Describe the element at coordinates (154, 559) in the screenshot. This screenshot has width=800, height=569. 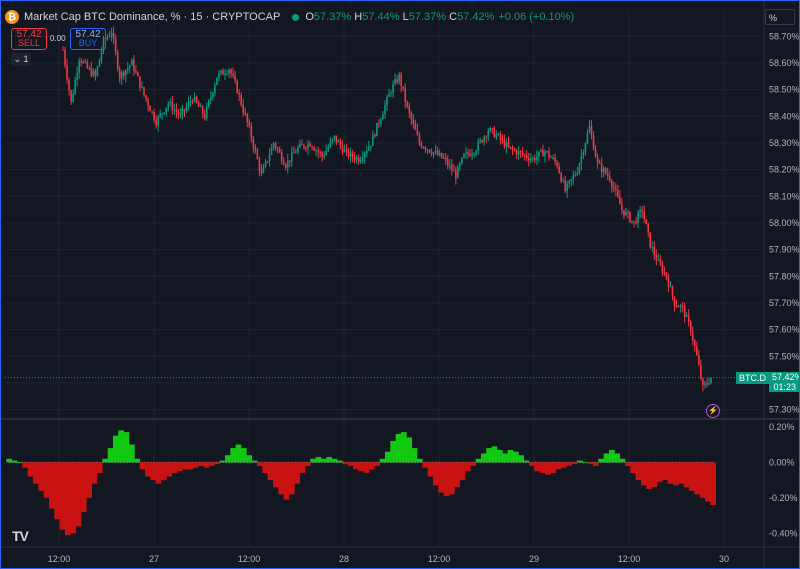
I see `x-tick-label: 27` at that location.